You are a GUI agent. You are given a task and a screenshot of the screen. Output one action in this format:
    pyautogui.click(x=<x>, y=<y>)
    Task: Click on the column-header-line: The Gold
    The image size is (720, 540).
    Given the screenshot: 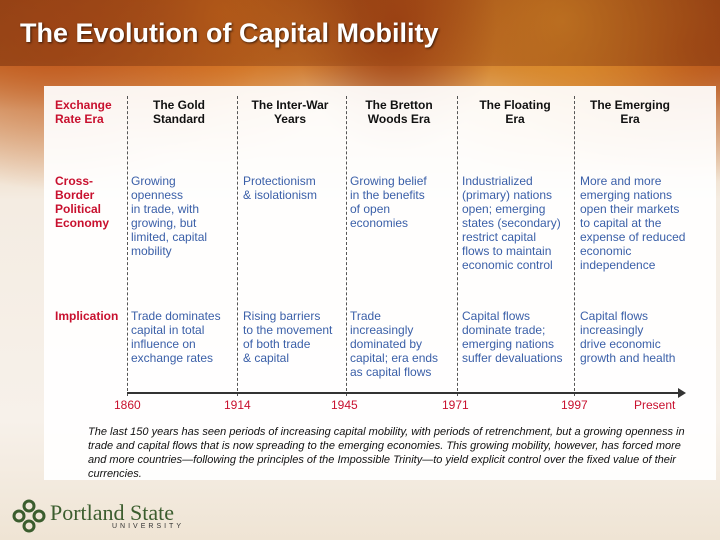 What is the action you would take?
    pyautogui.click(x=179, y=105)
    